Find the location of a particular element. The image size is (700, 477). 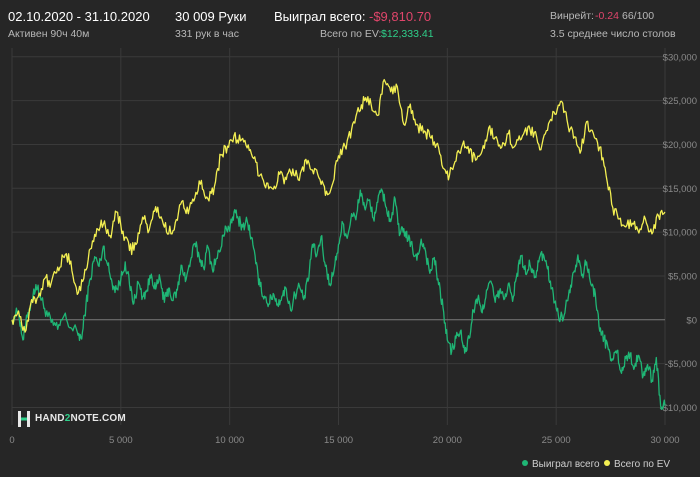

ev-total-label: Всего по EV: is located at coordinates (351, 34).